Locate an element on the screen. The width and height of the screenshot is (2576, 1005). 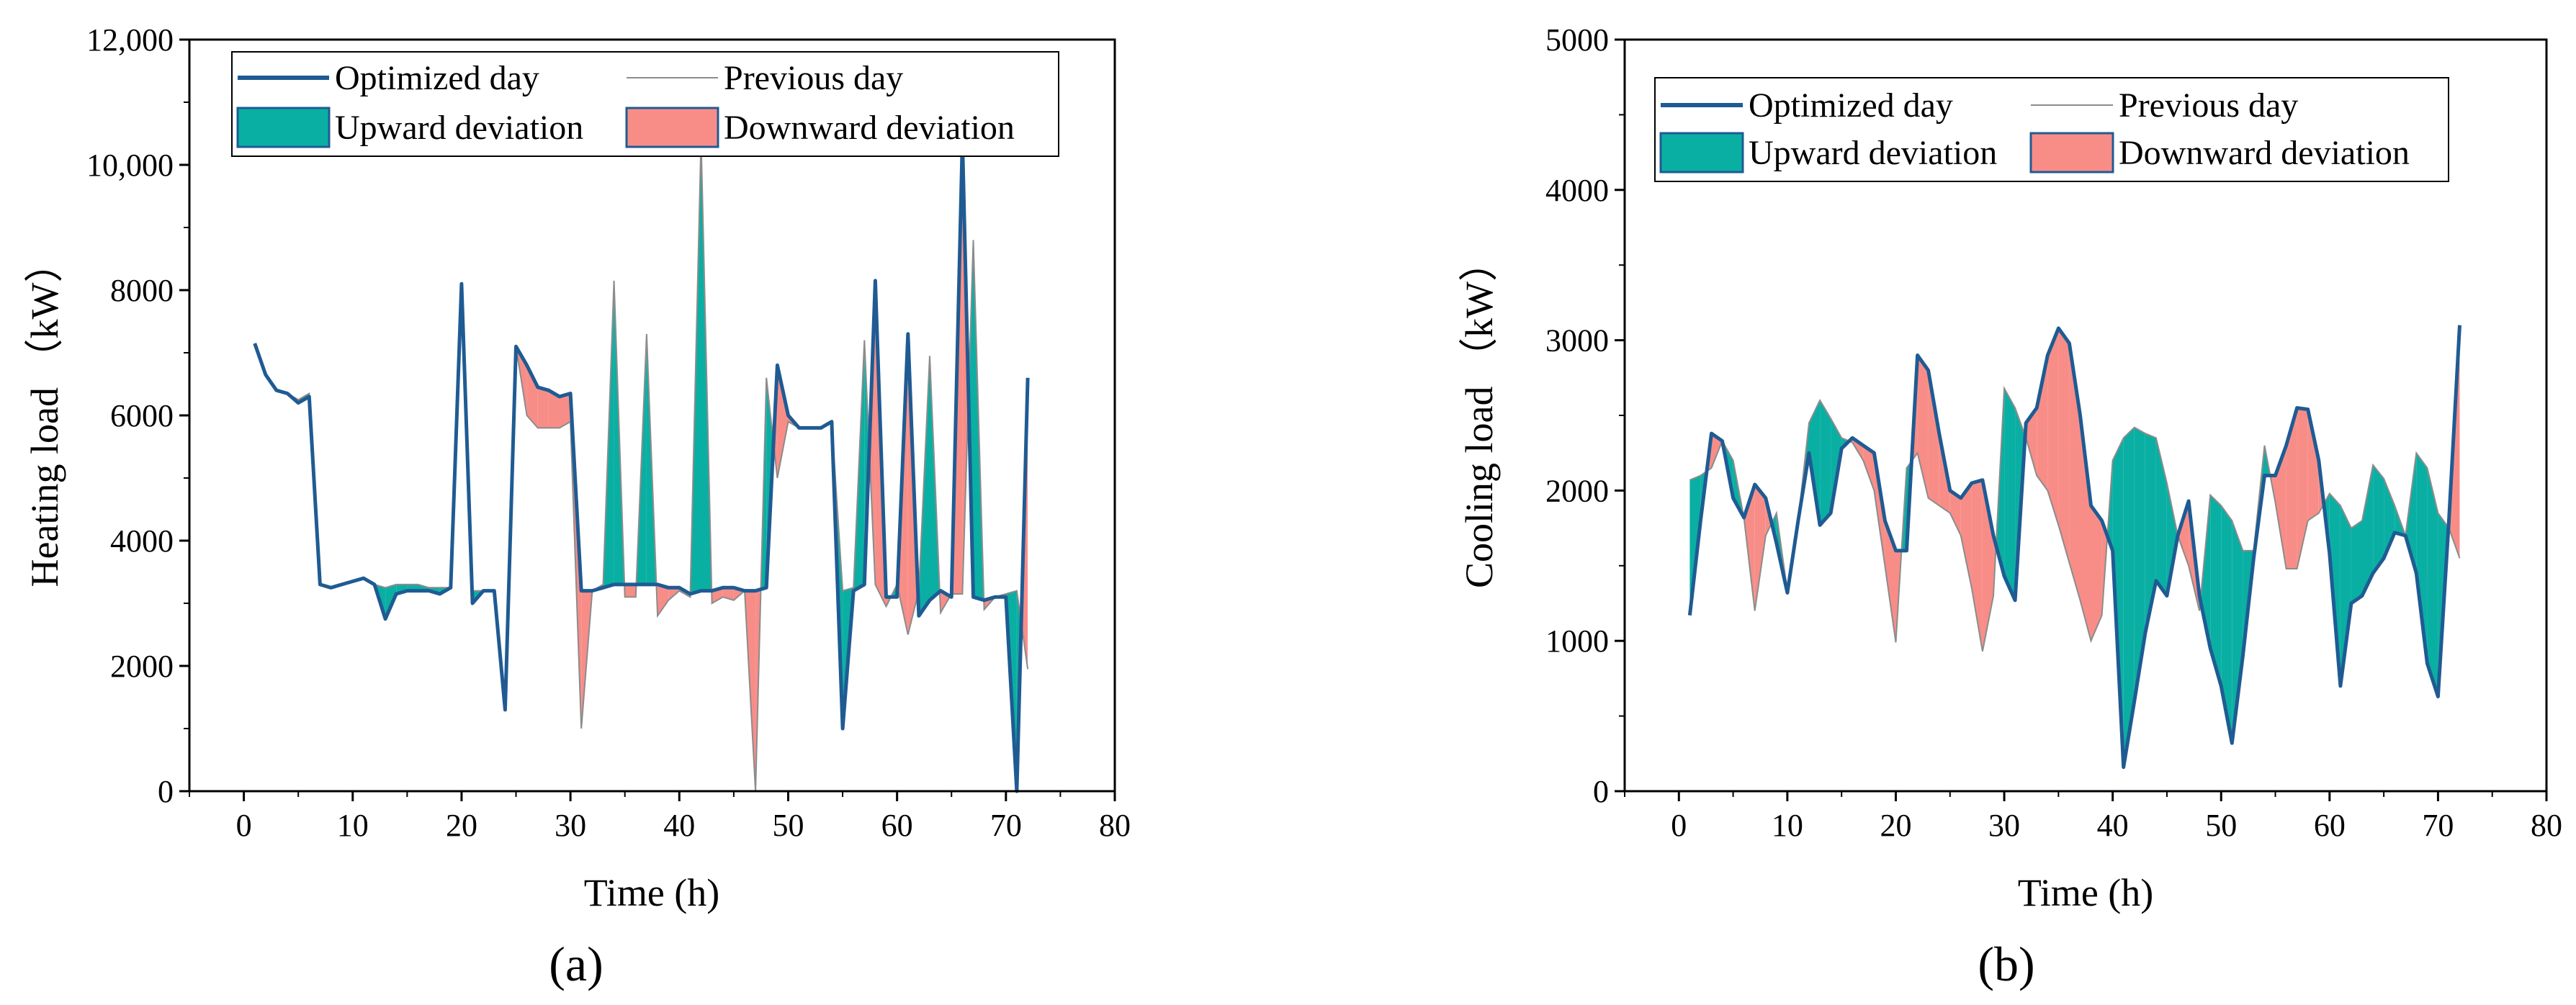
deviation-areas is located at coordinates (2074, 546).